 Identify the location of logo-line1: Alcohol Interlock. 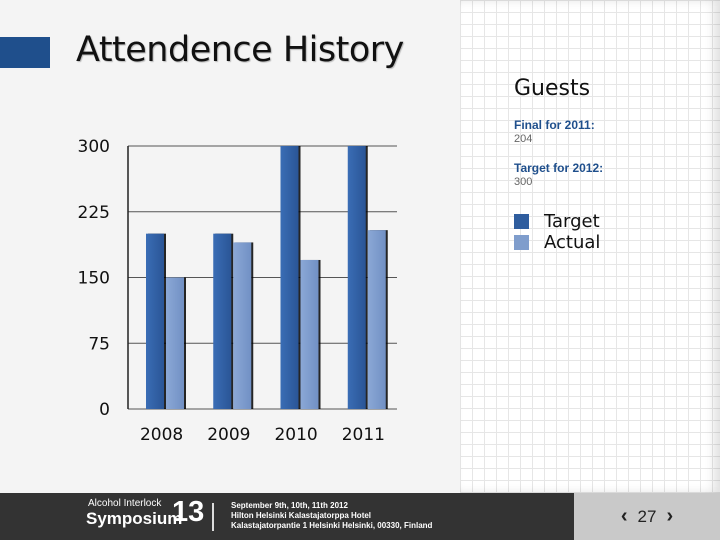
(125, 503).